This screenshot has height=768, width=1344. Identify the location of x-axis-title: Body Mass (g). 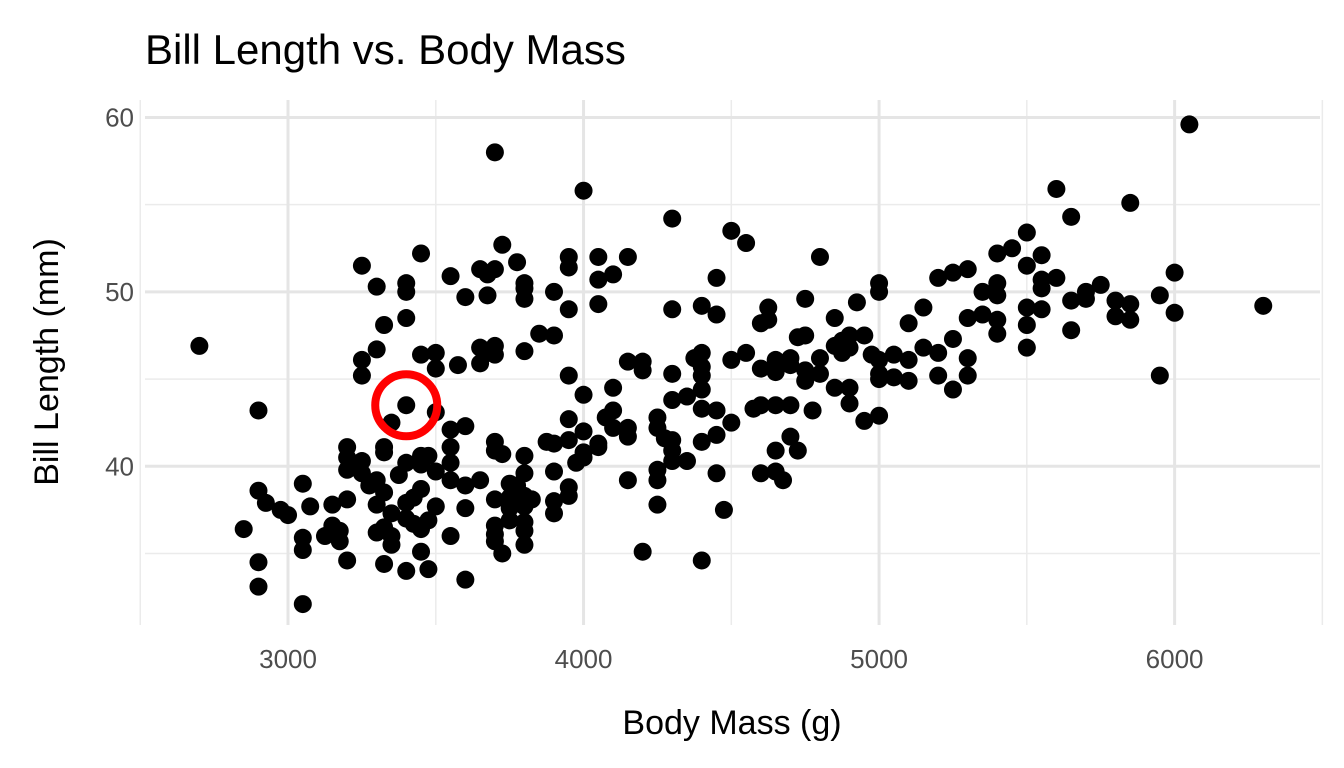
(731, 723).